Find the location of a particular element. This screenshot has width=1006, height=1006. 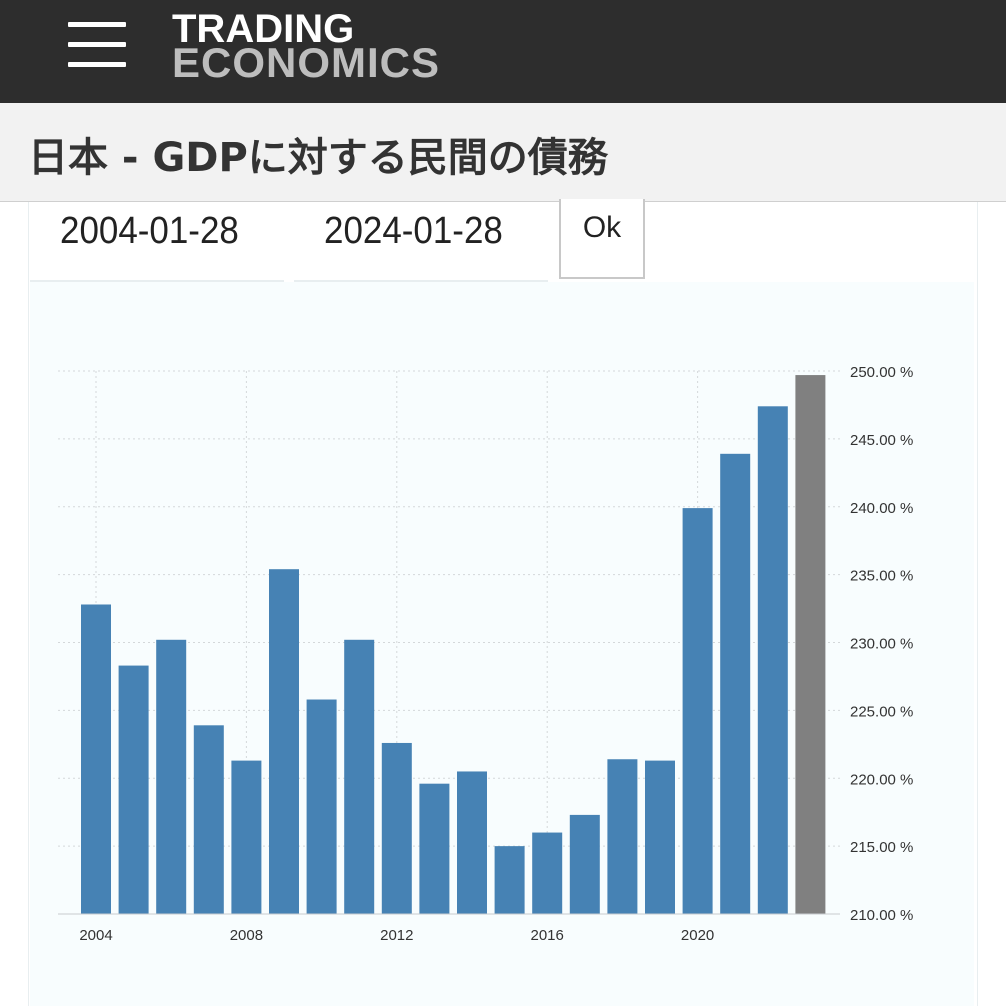

page-title: 日本 - GDPに対する民間の債務 is located at coordinates (318, 158).